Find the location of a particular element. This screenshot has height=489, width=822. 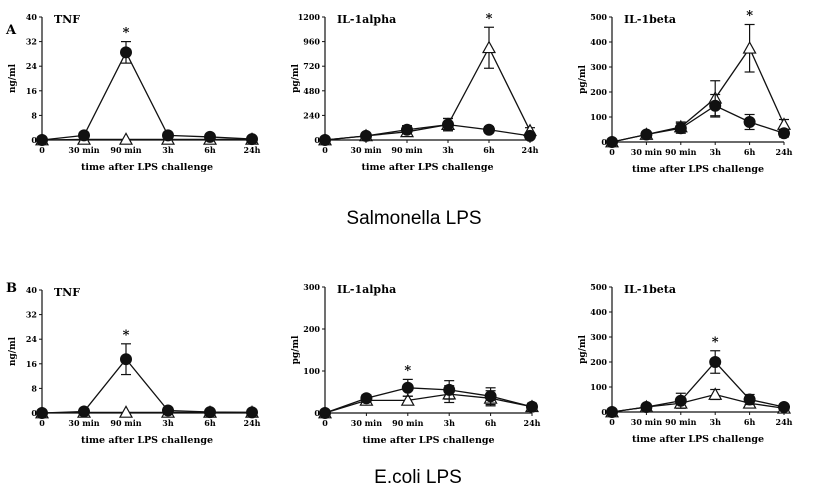

group-title-salmonella: Salmonella LPS is located at coordinates (413, 218).